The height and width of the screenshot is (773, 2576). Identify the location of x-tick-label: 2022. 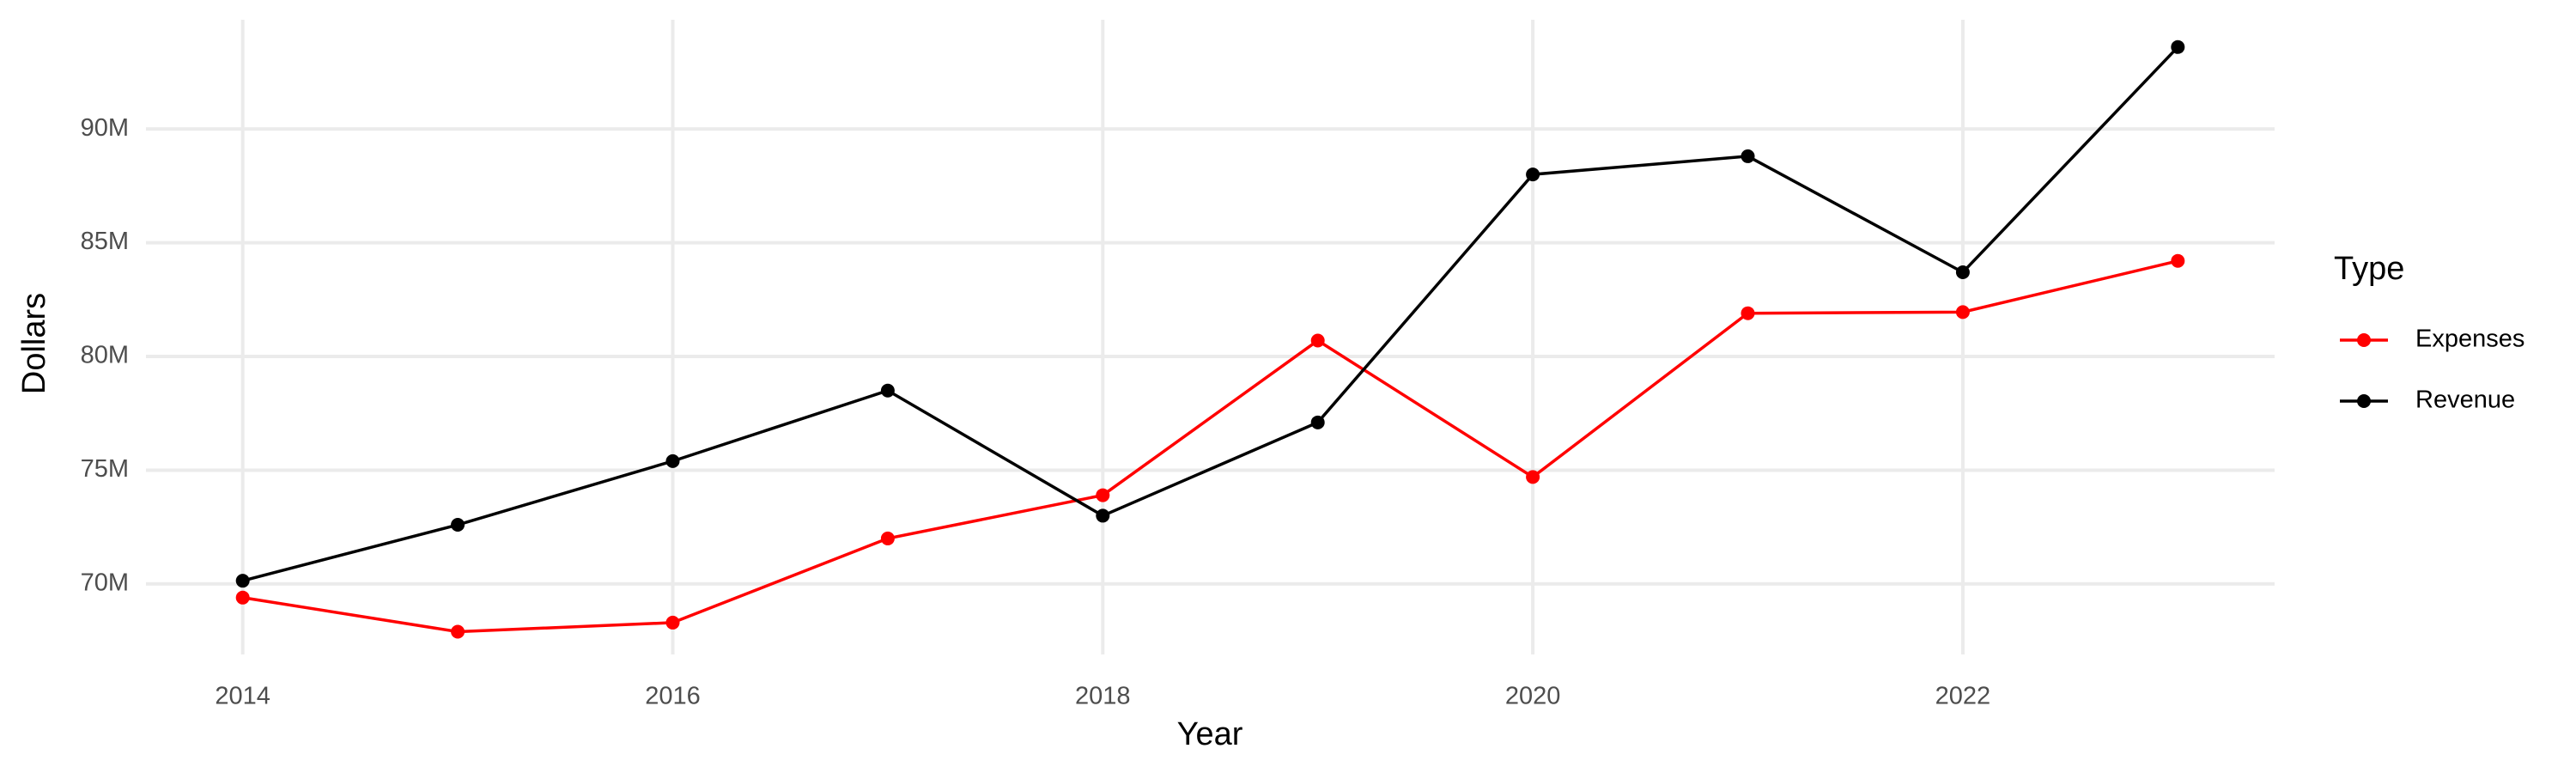
(1963, 696).